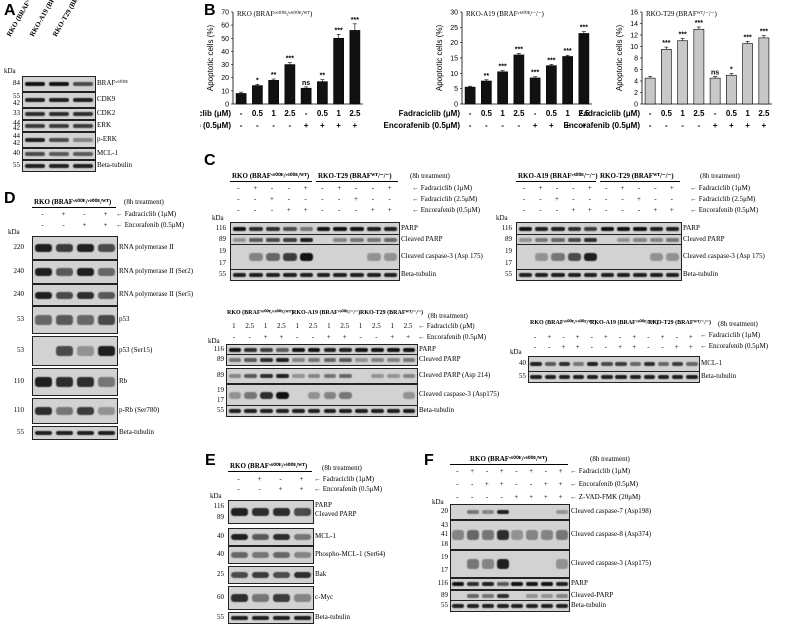 This screenshot has width=790, height=628. What do you see at coordinates (671, 199) in the screenshot?
I see `c2-sign-r2: -` at bounding box center [671, 199].